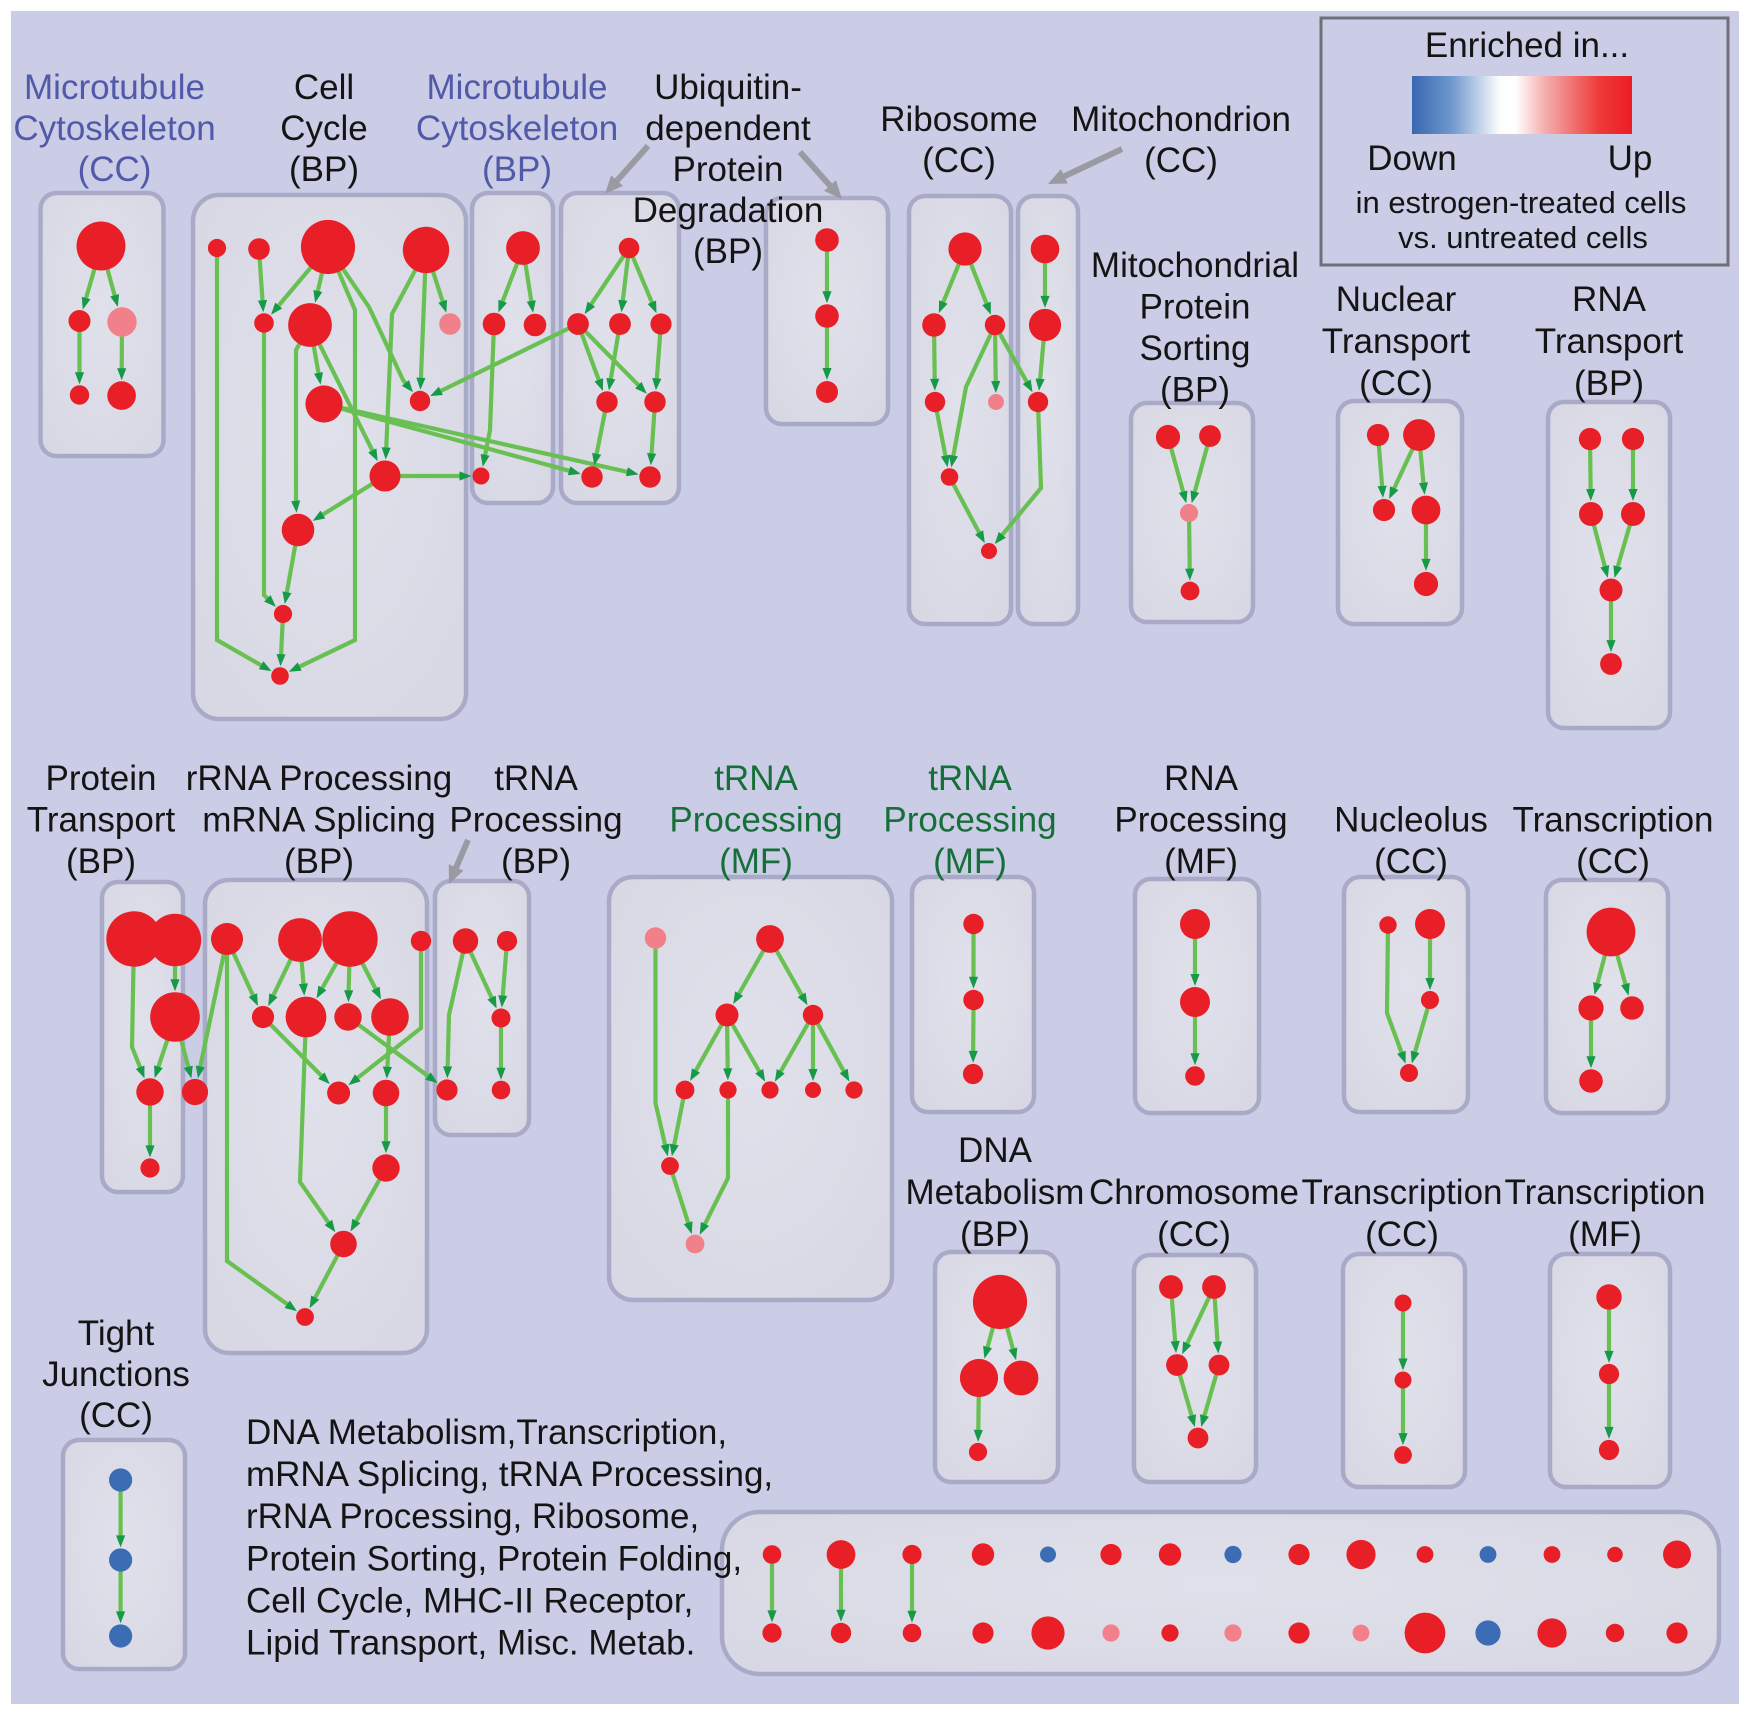  I want to click on svg-text:Protein Sorting, Protein Foldi: Protein Sorting, Protein Folding,, so click(494, 1558).